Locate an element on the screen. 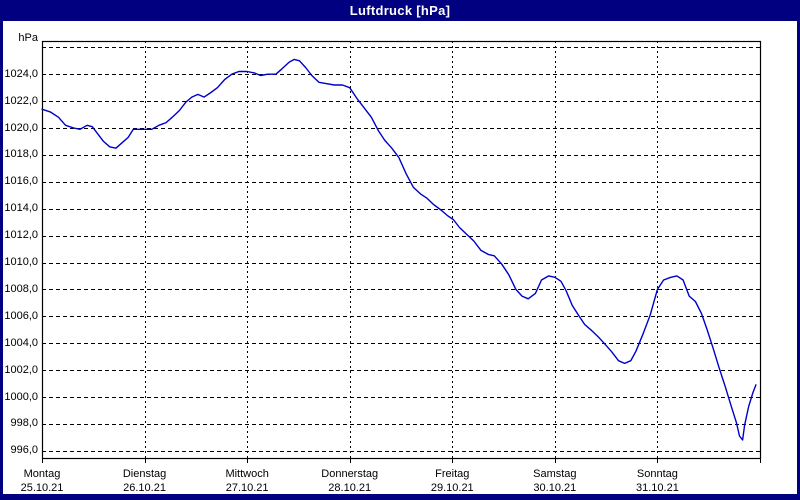  right-border is located at coordinates (798, 250).